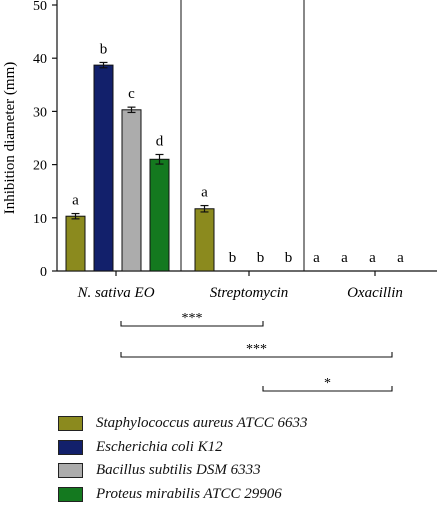 This screenshot has width=437, height=506. Describe the element at coordinates (189, 493) in the screenshot. I see `legend-label: Proteus mirabilis ATCC 29906` at that location.